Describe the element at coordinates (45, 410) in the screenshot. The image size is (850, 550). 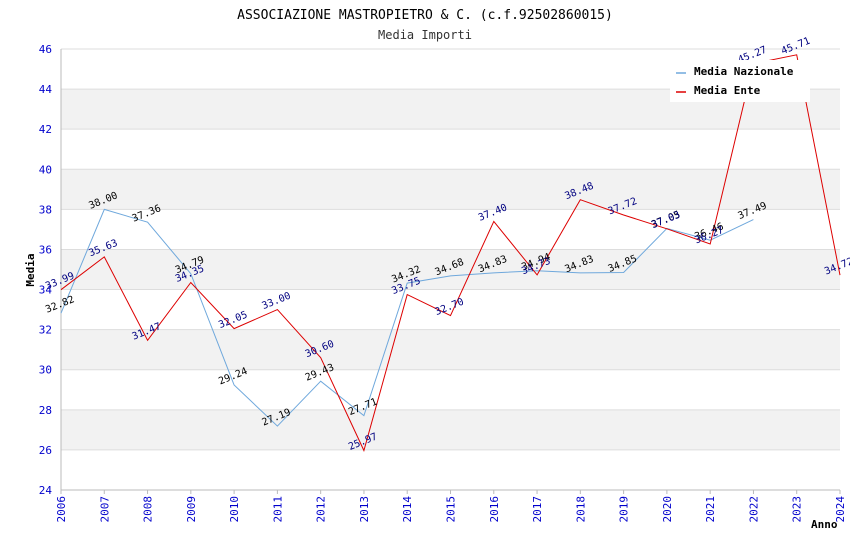
I see `y-tick-label: 28` at that location.